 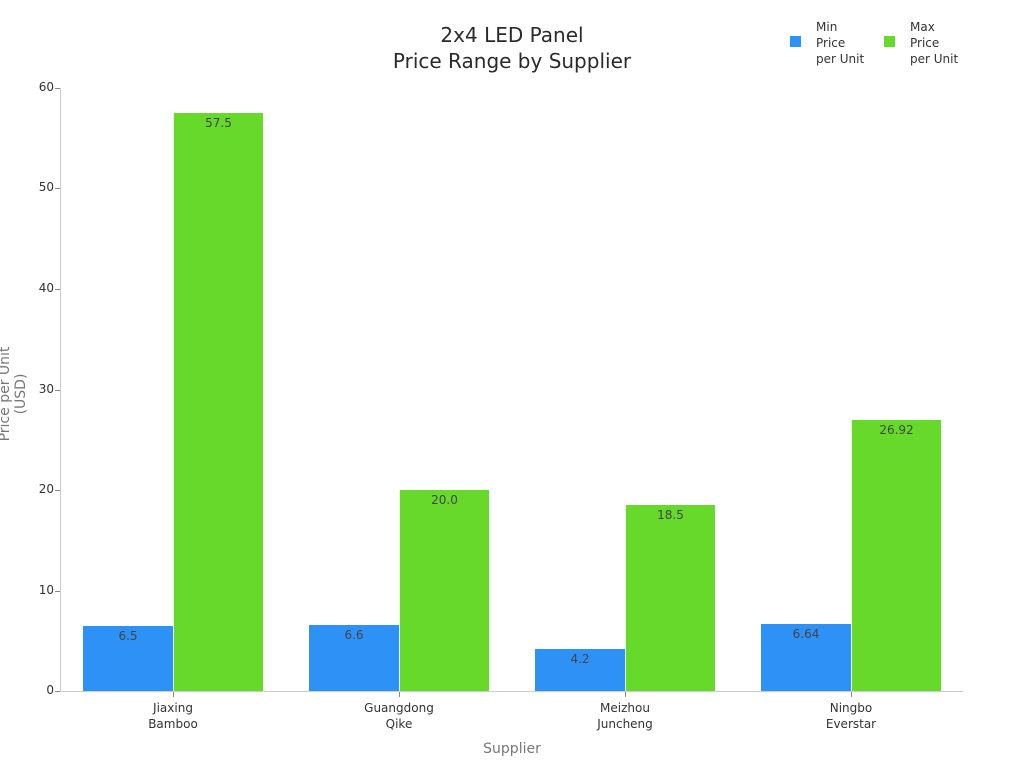 I want to click on y-tick-label: 60, so click(x=46, y=87).